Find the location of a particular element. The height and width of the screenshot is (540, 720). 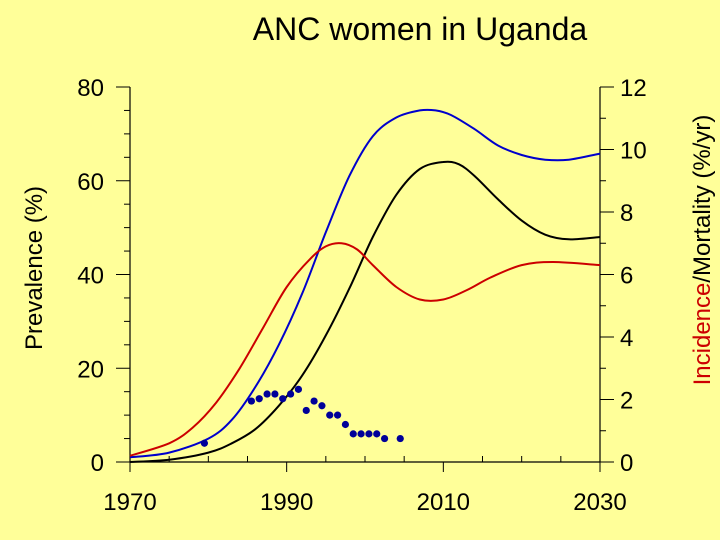

y-left-tick-label: 20 is located at coordinates (90, 369).